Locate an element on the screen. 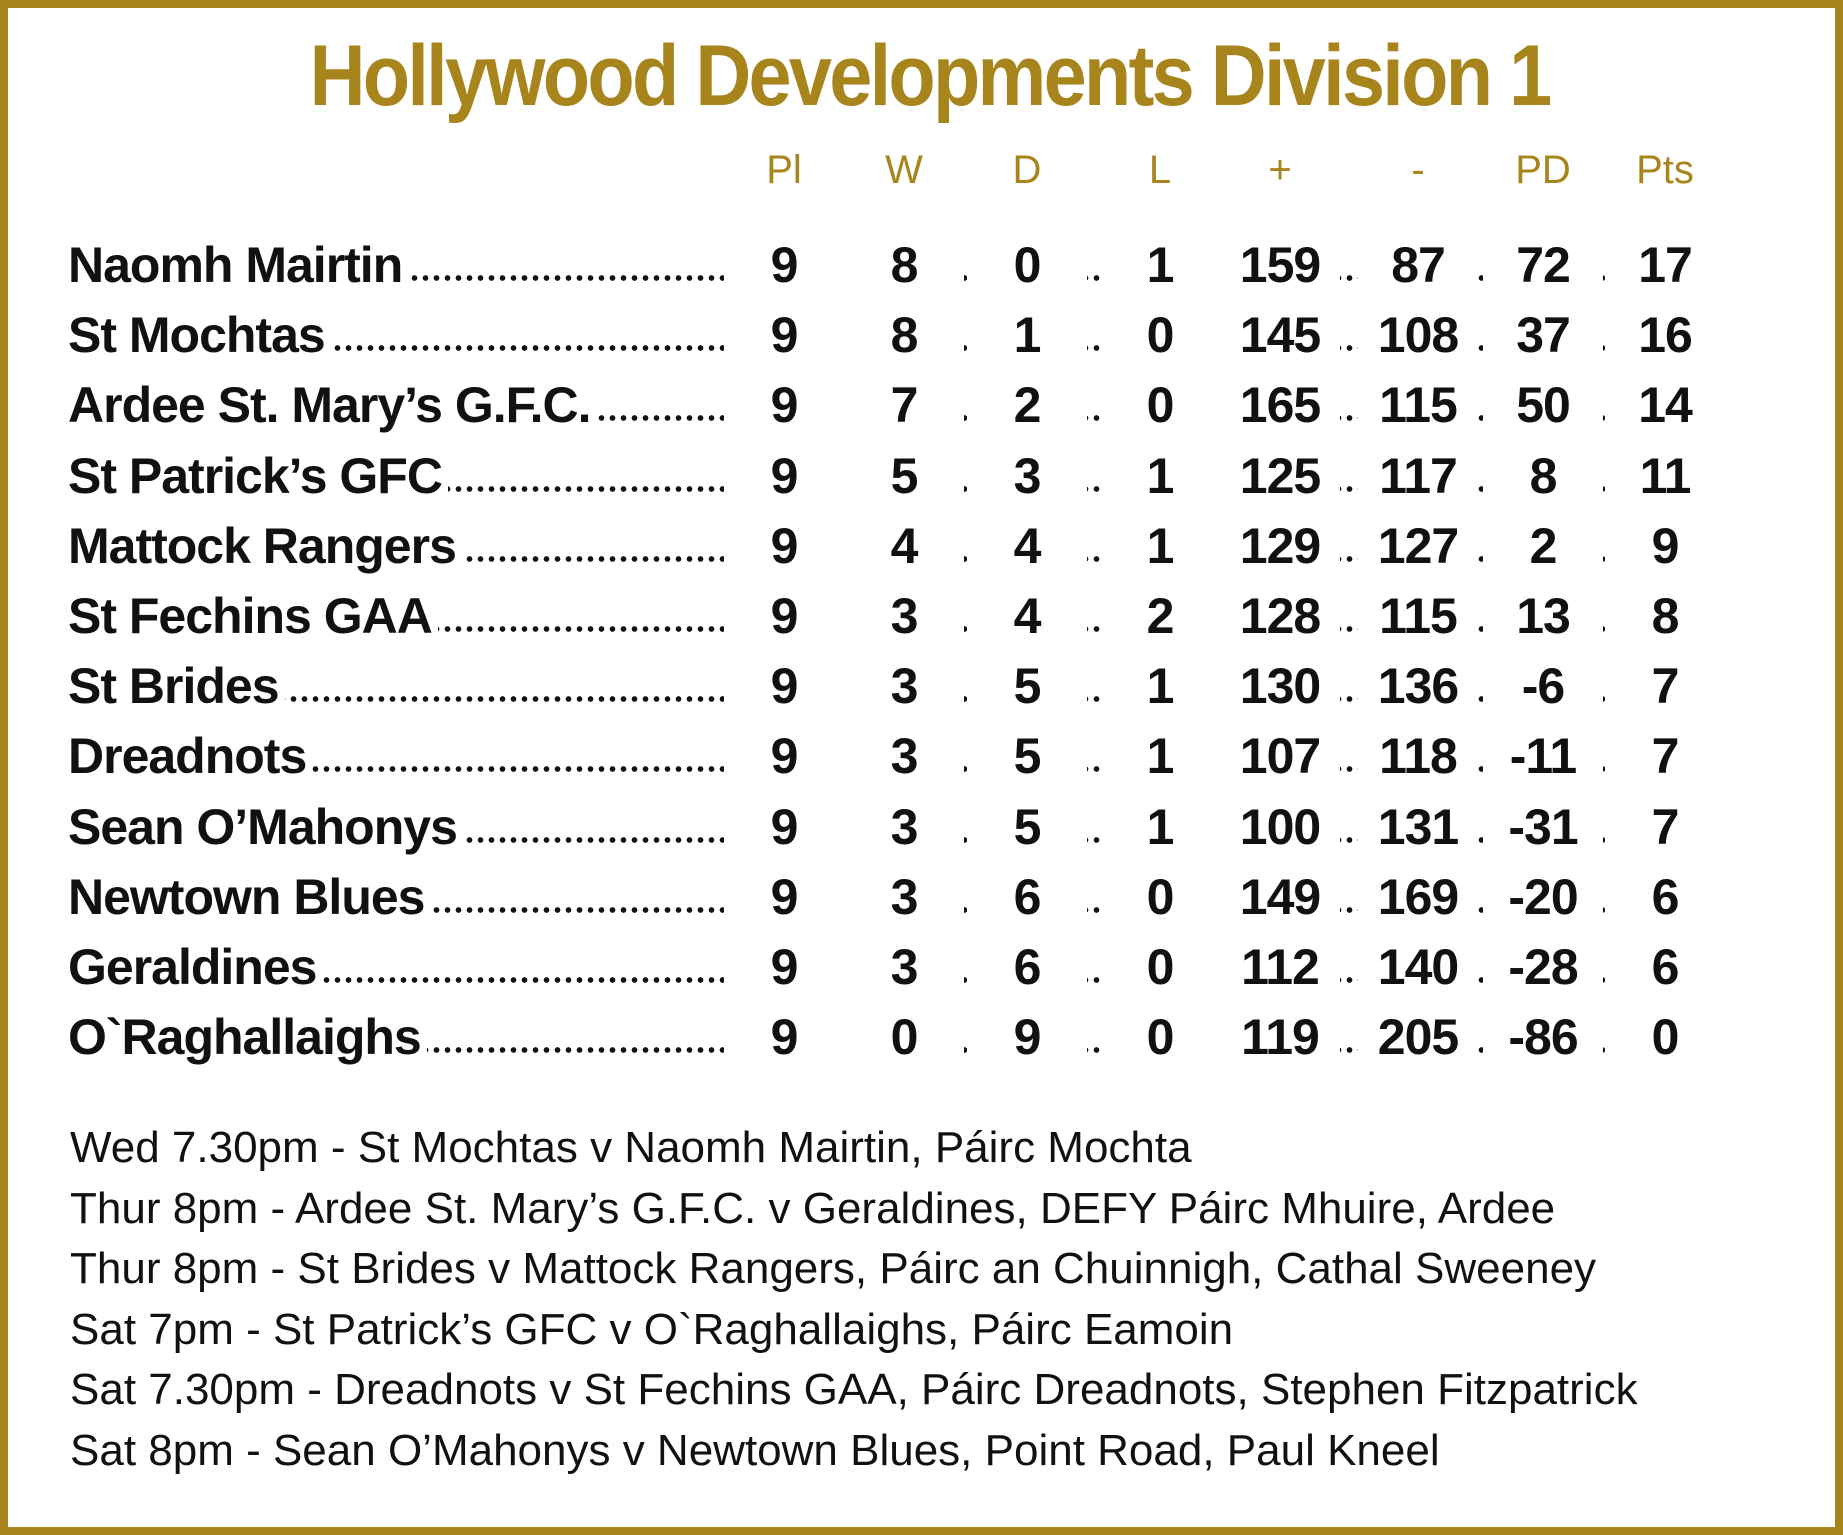  stat-points-for: 125 is located at coordinates (1280, 475).